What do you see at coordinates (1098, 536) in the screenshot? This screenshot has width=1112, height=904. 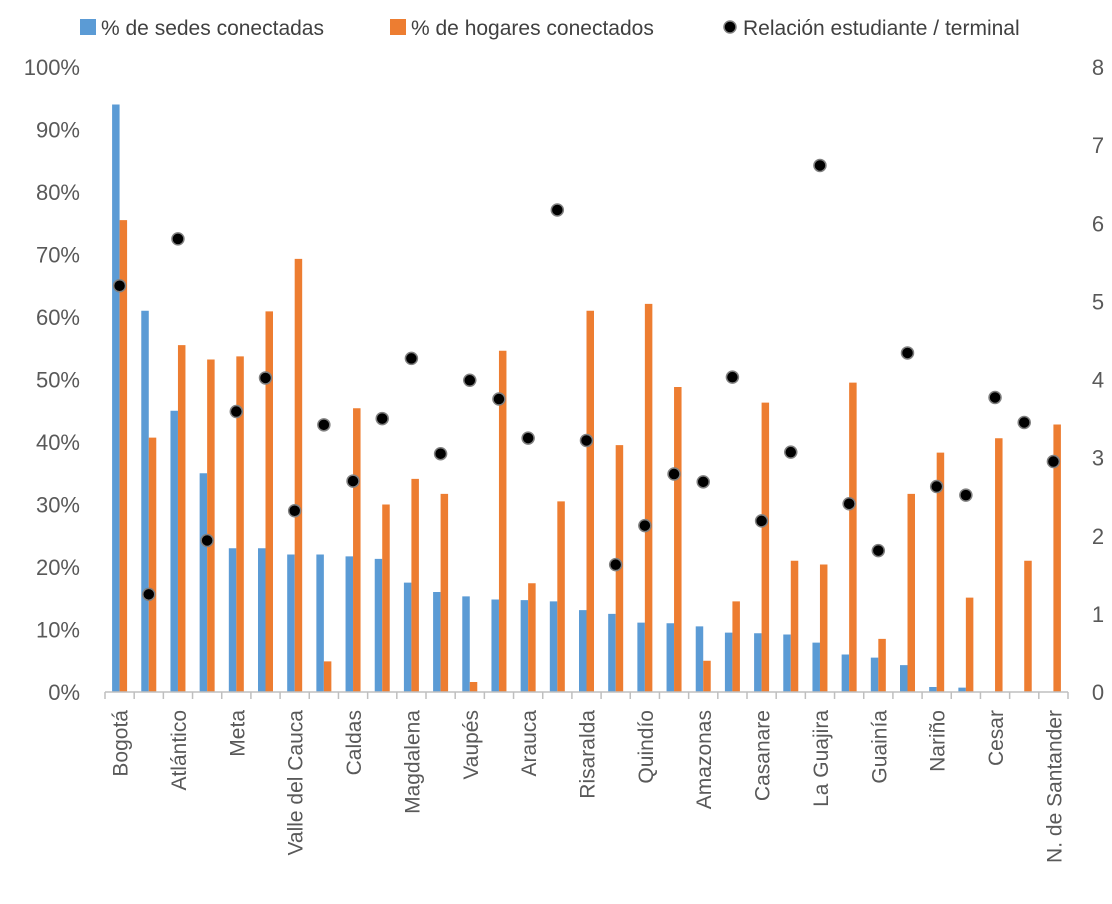 I see `right-tick-label: 2` at bounding box center [1098, 536].